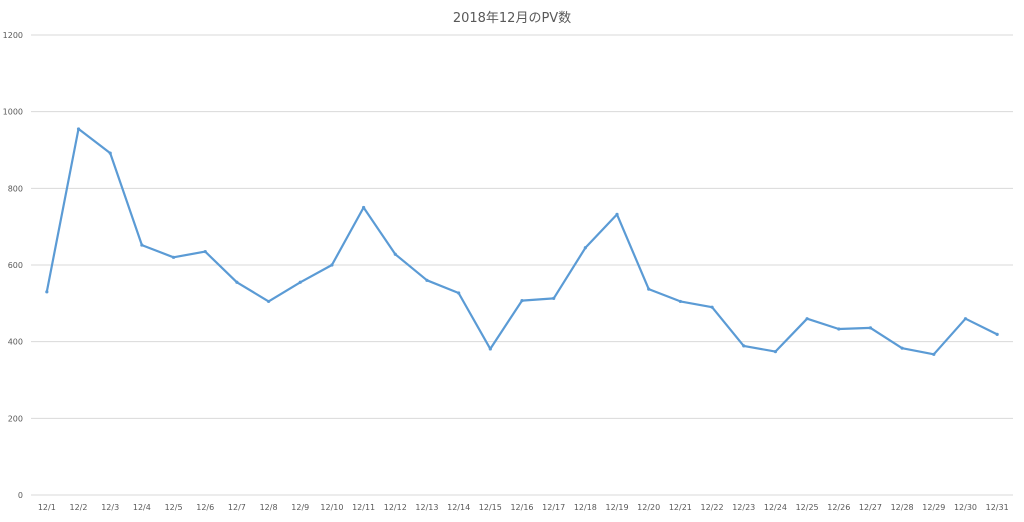 Image resolution: width=1024 pixels, height=522 pixels. I want to click on chart-title: 2018年12月のPV数, so click(512, 18).